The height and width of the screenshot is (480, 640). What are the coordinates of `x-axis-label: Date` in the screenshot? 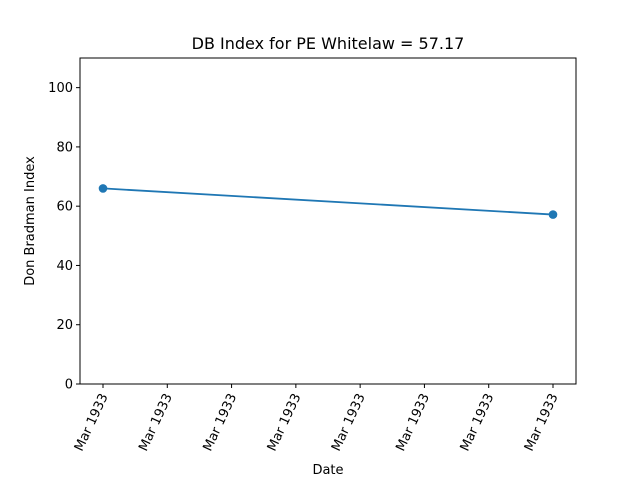 It's located at (327, 470).